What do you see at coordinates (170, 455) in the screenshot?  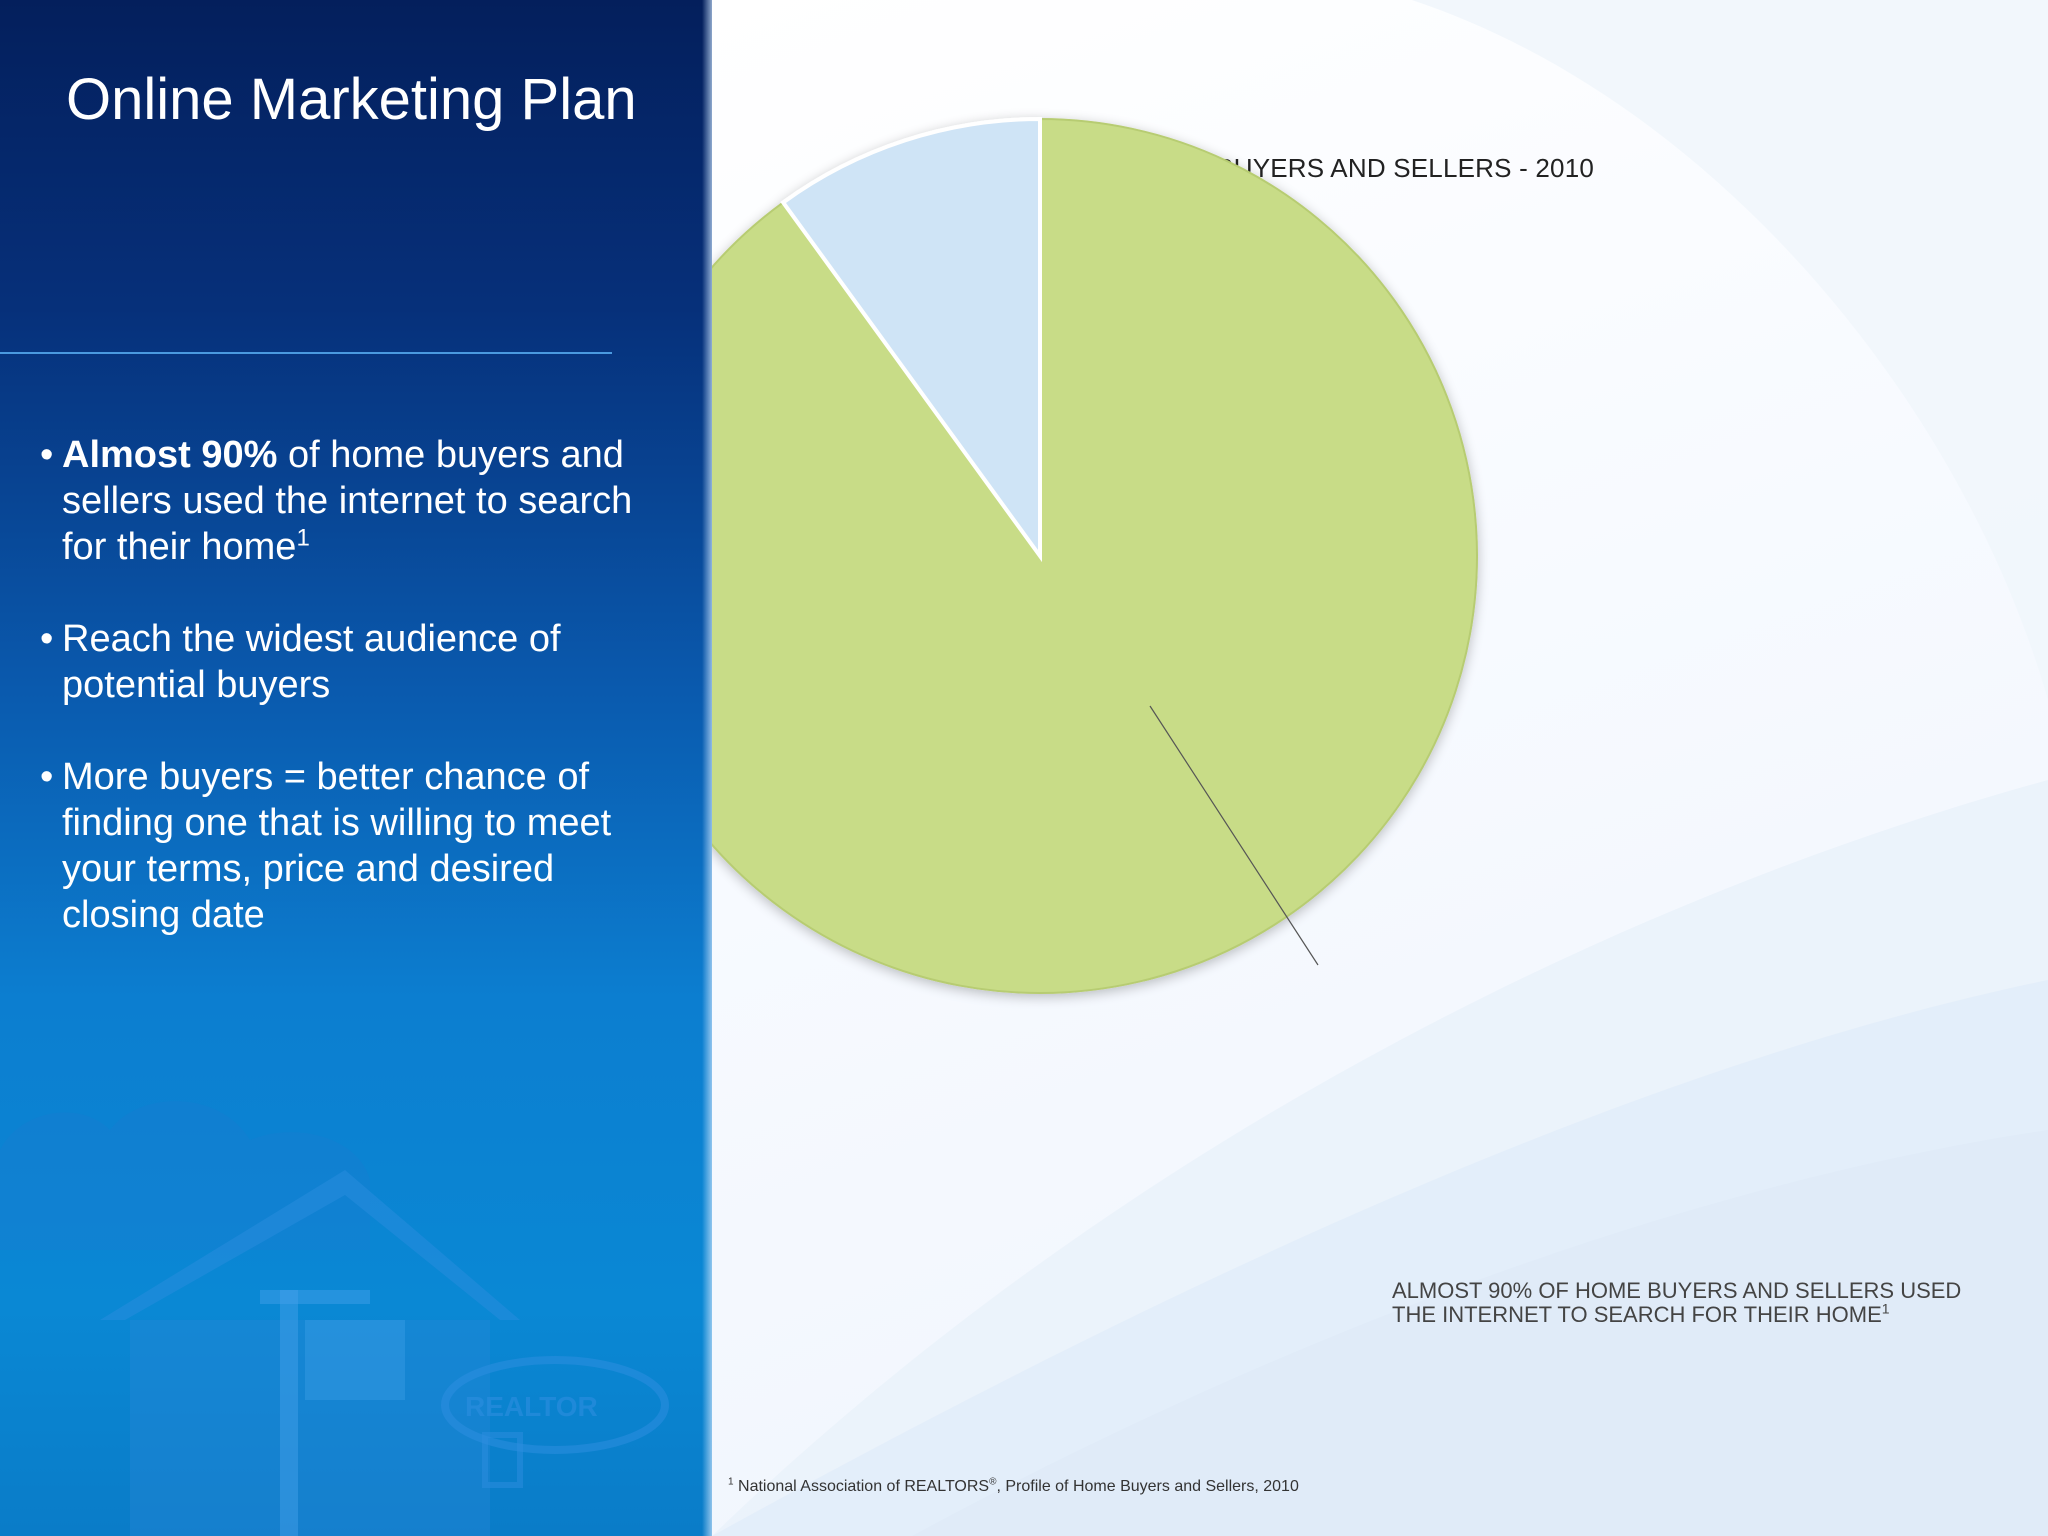 I see `bullet-emphasis: Almost 90%` at bounding box center [170, 455].